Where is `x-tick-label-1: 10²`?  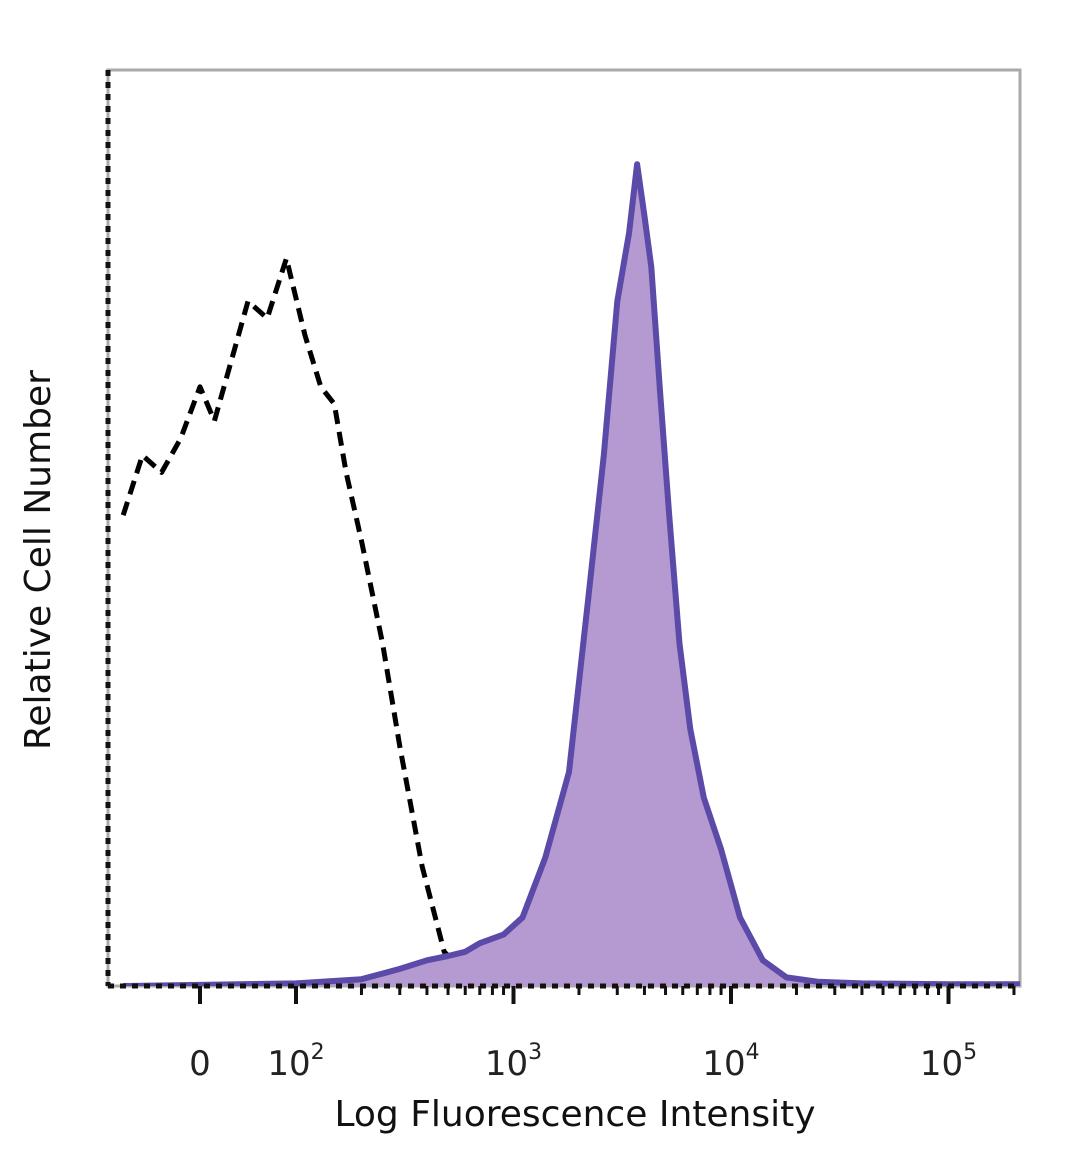 x-tick-label-1: 10² is located at coordinates (295, 1062).